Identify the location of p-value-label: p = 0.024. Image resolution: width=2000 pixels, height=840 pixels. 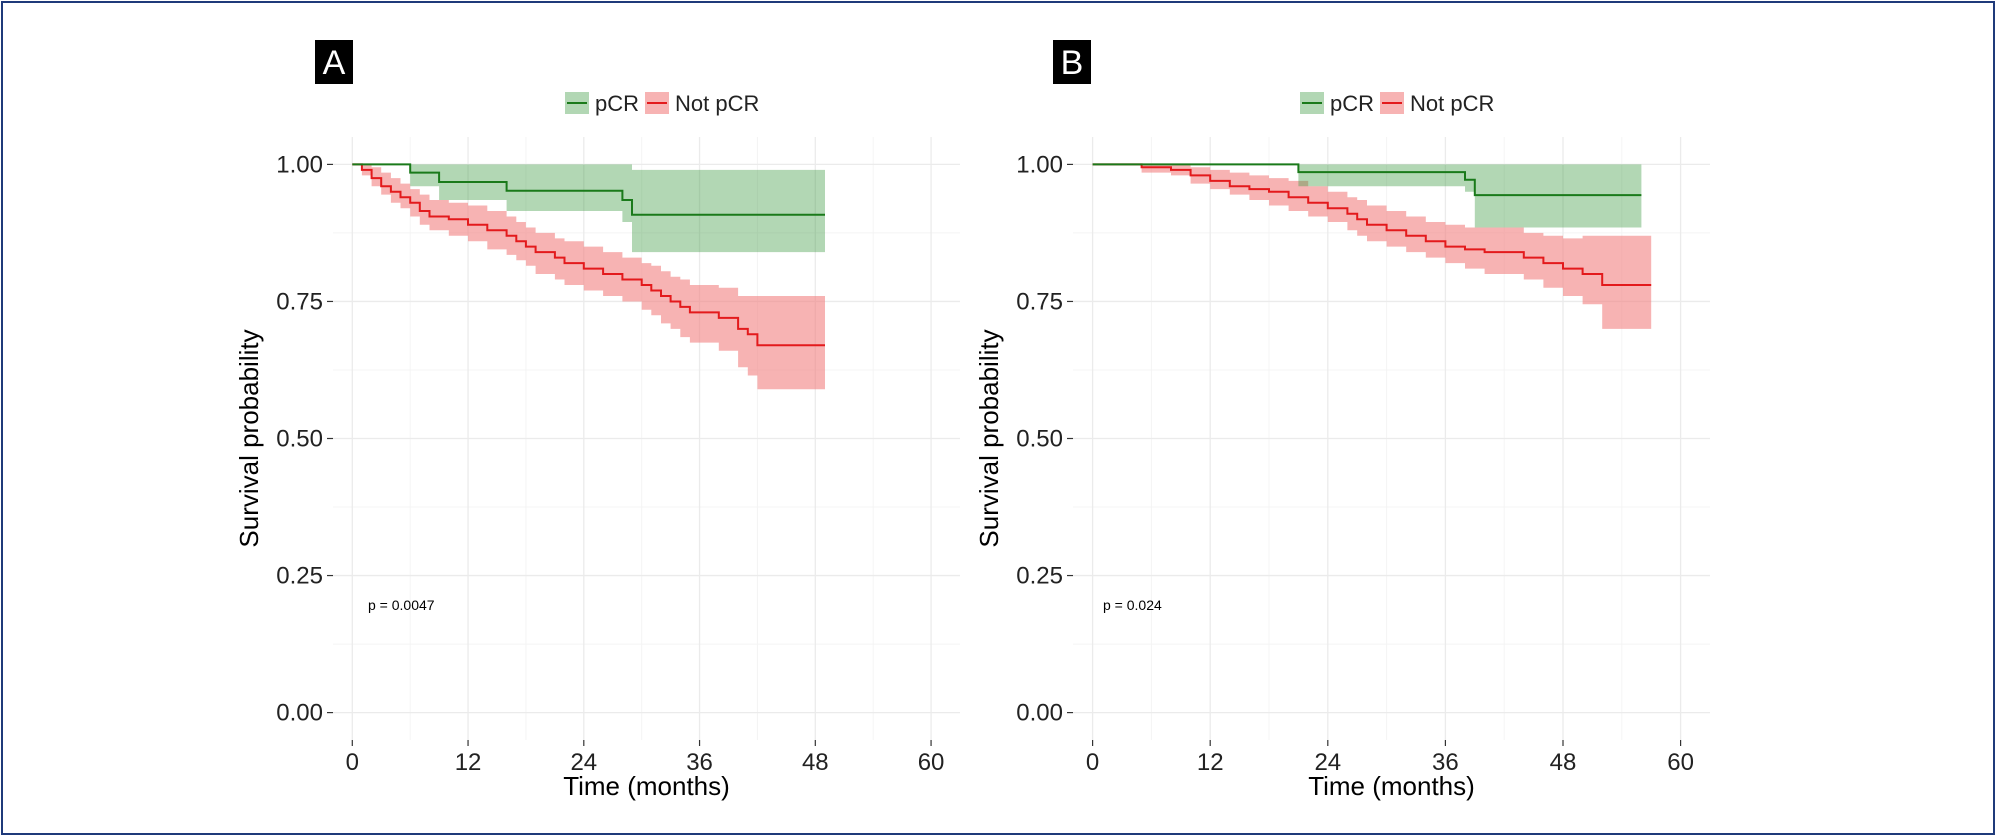
(1132, 605).